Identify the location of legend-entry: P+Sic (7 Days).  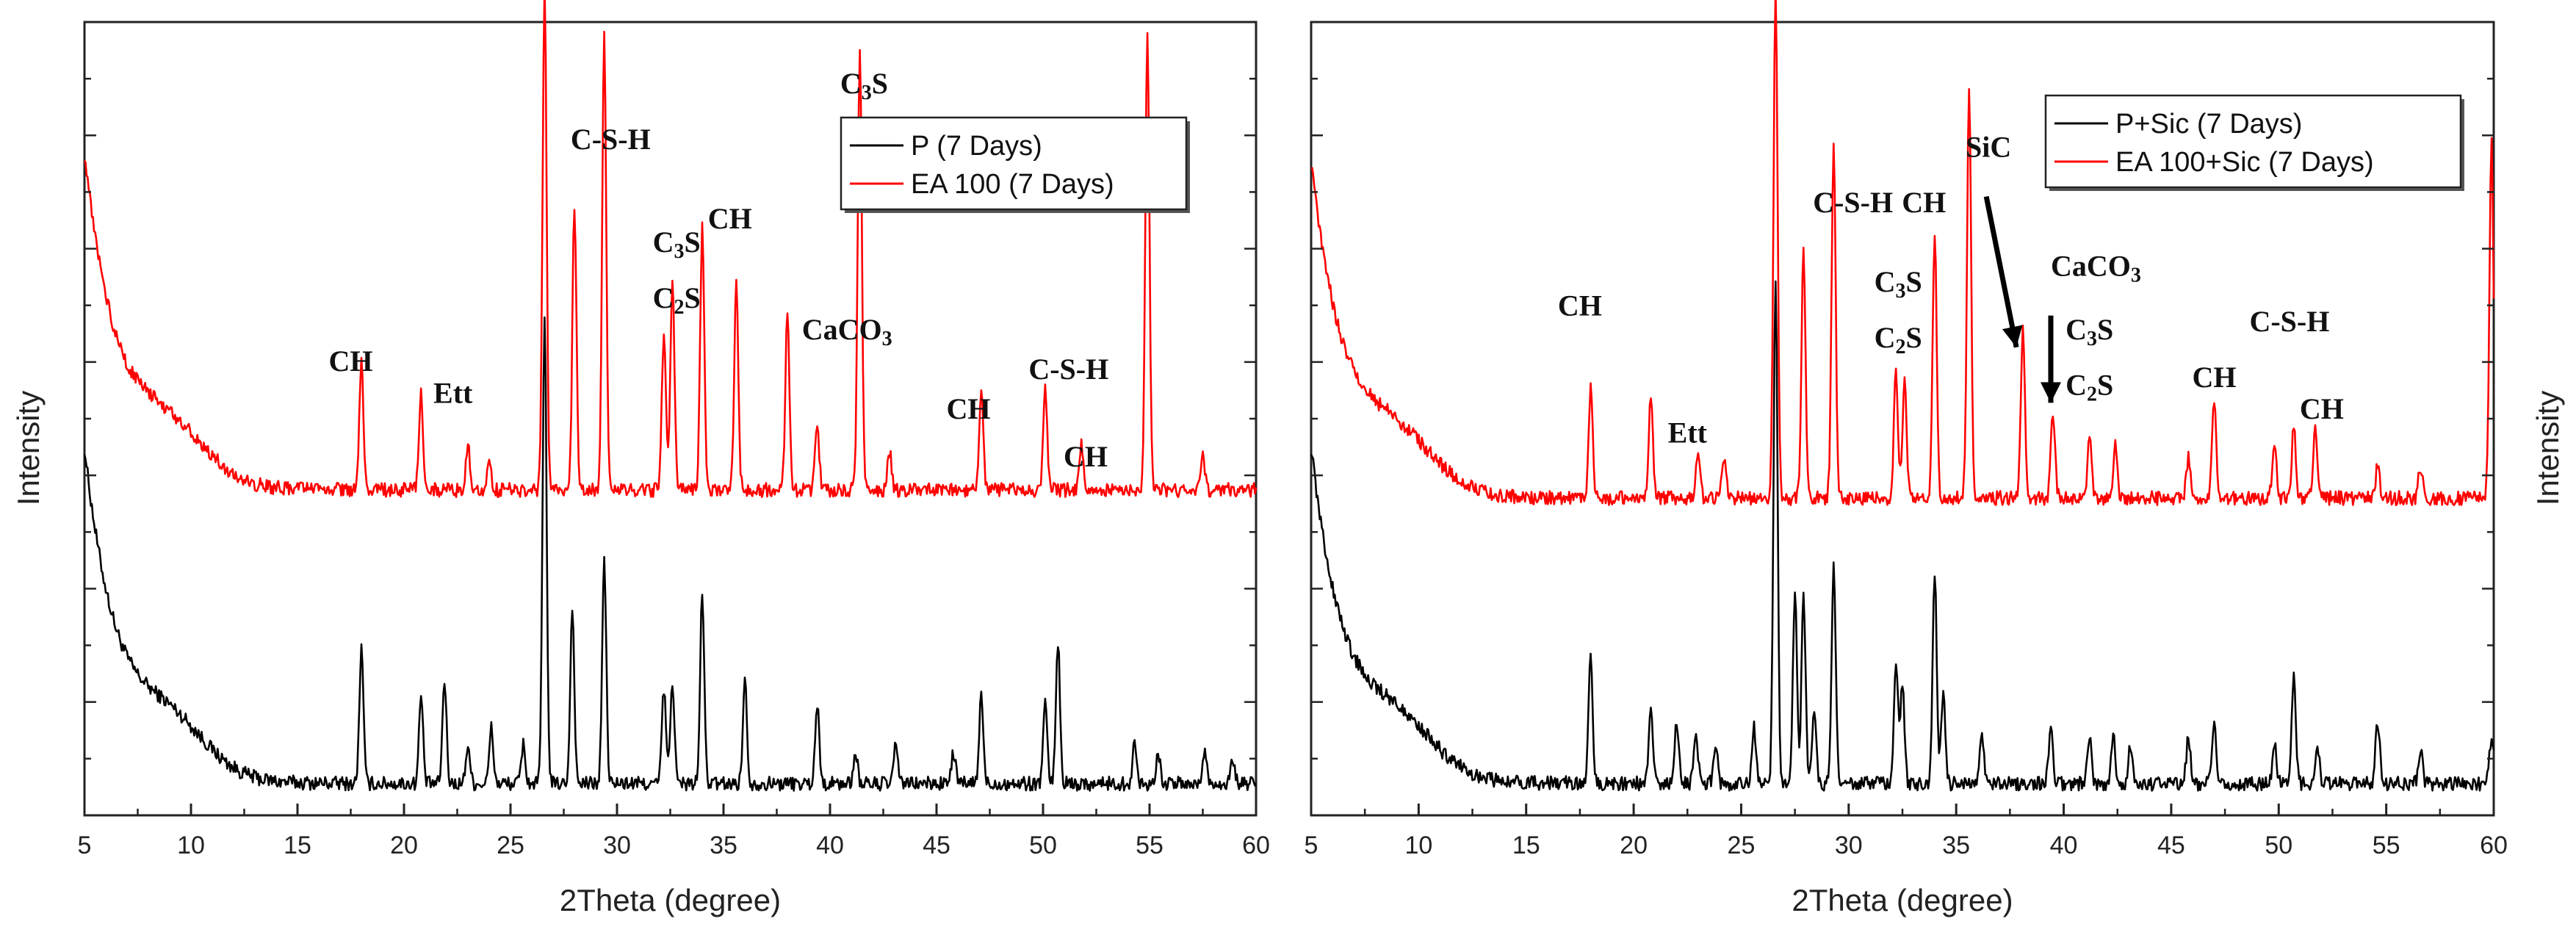
(2208, 124).